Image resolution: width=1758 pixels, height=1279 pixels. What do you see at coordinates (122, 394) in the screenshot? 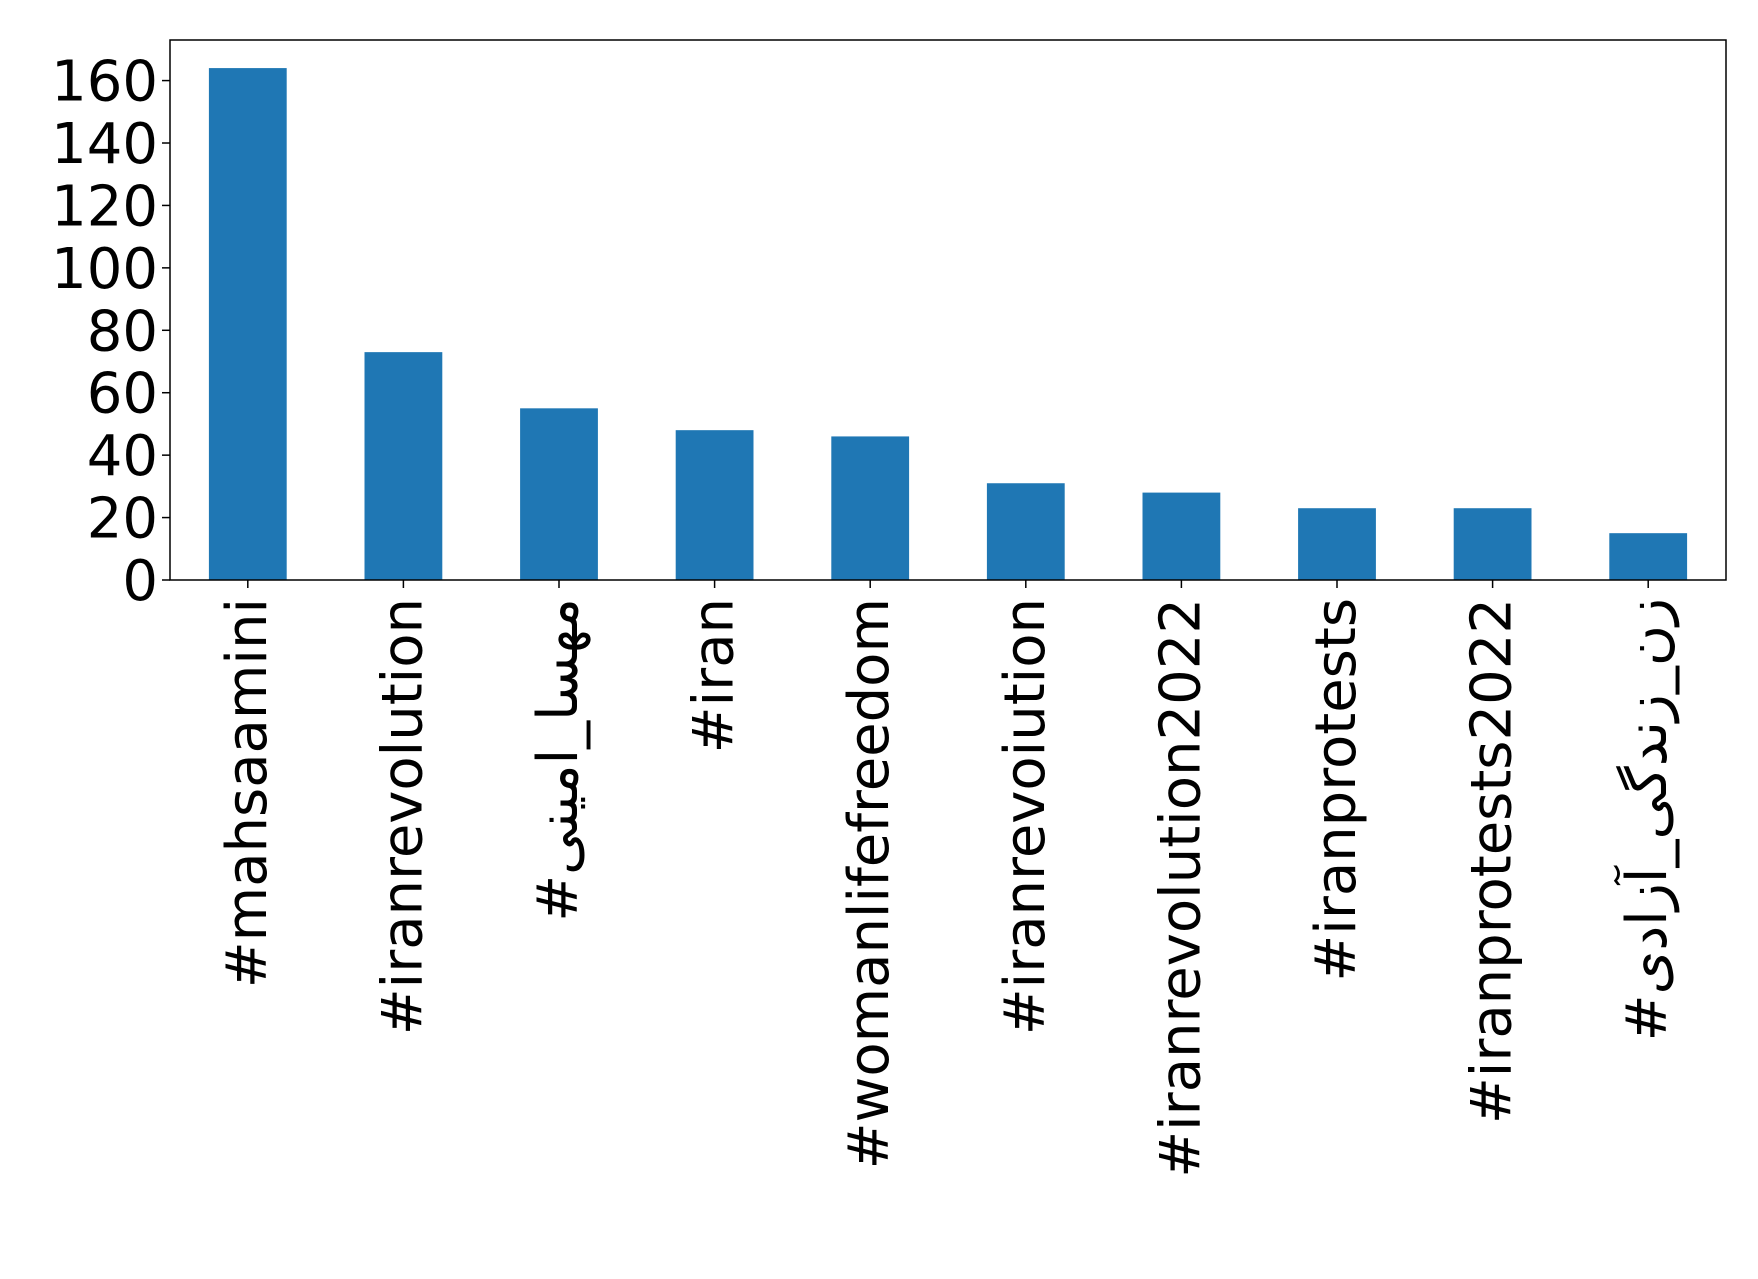
I see `y-tick-label: 60` at bounding box center [122, 394].